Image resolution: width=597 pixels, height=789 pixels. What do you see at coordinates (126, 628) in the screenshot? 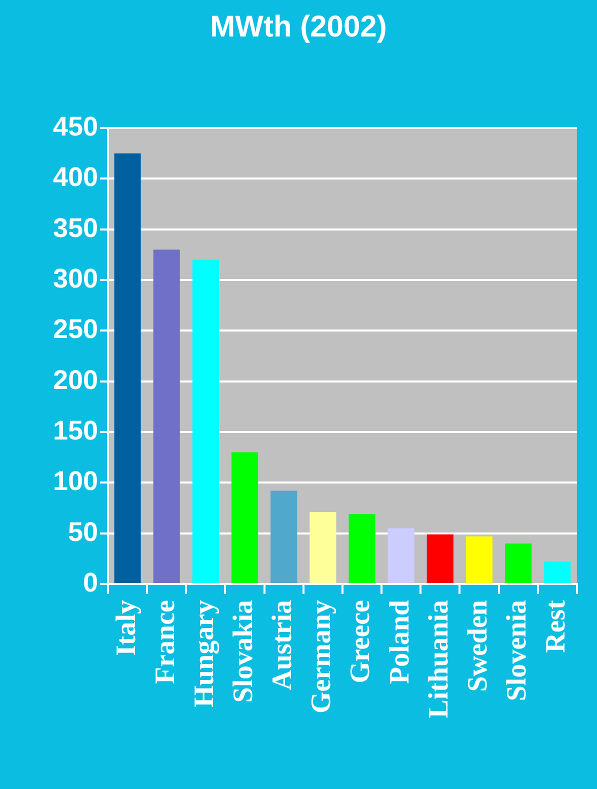
I see `x-tick-label: Italy` at bounding box center [126, 628].